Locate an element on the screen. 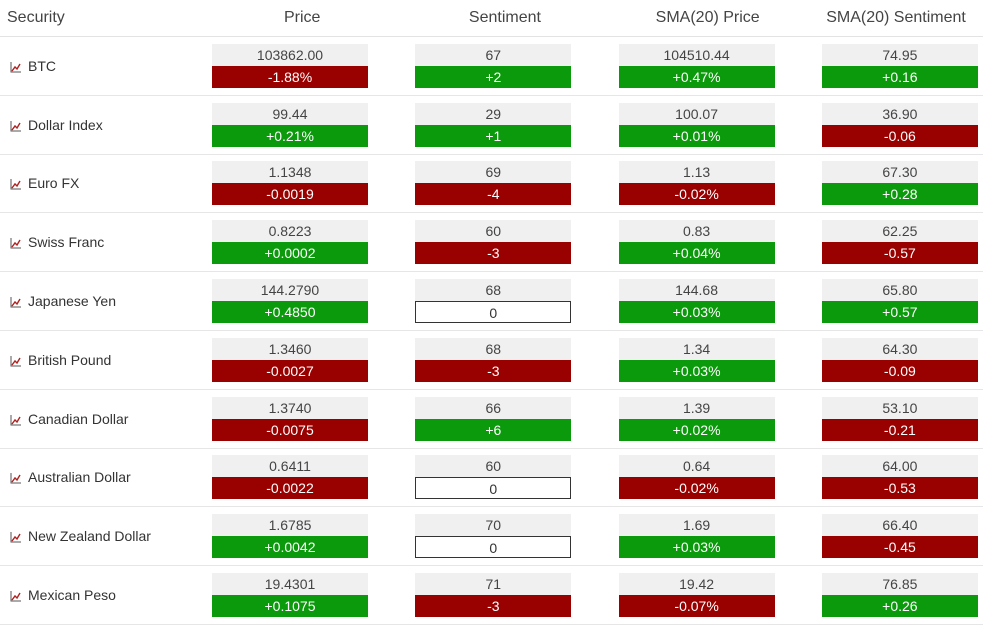 This screenshot has height=626, width=983. header-security: Security is located at coordinates (36, 17).